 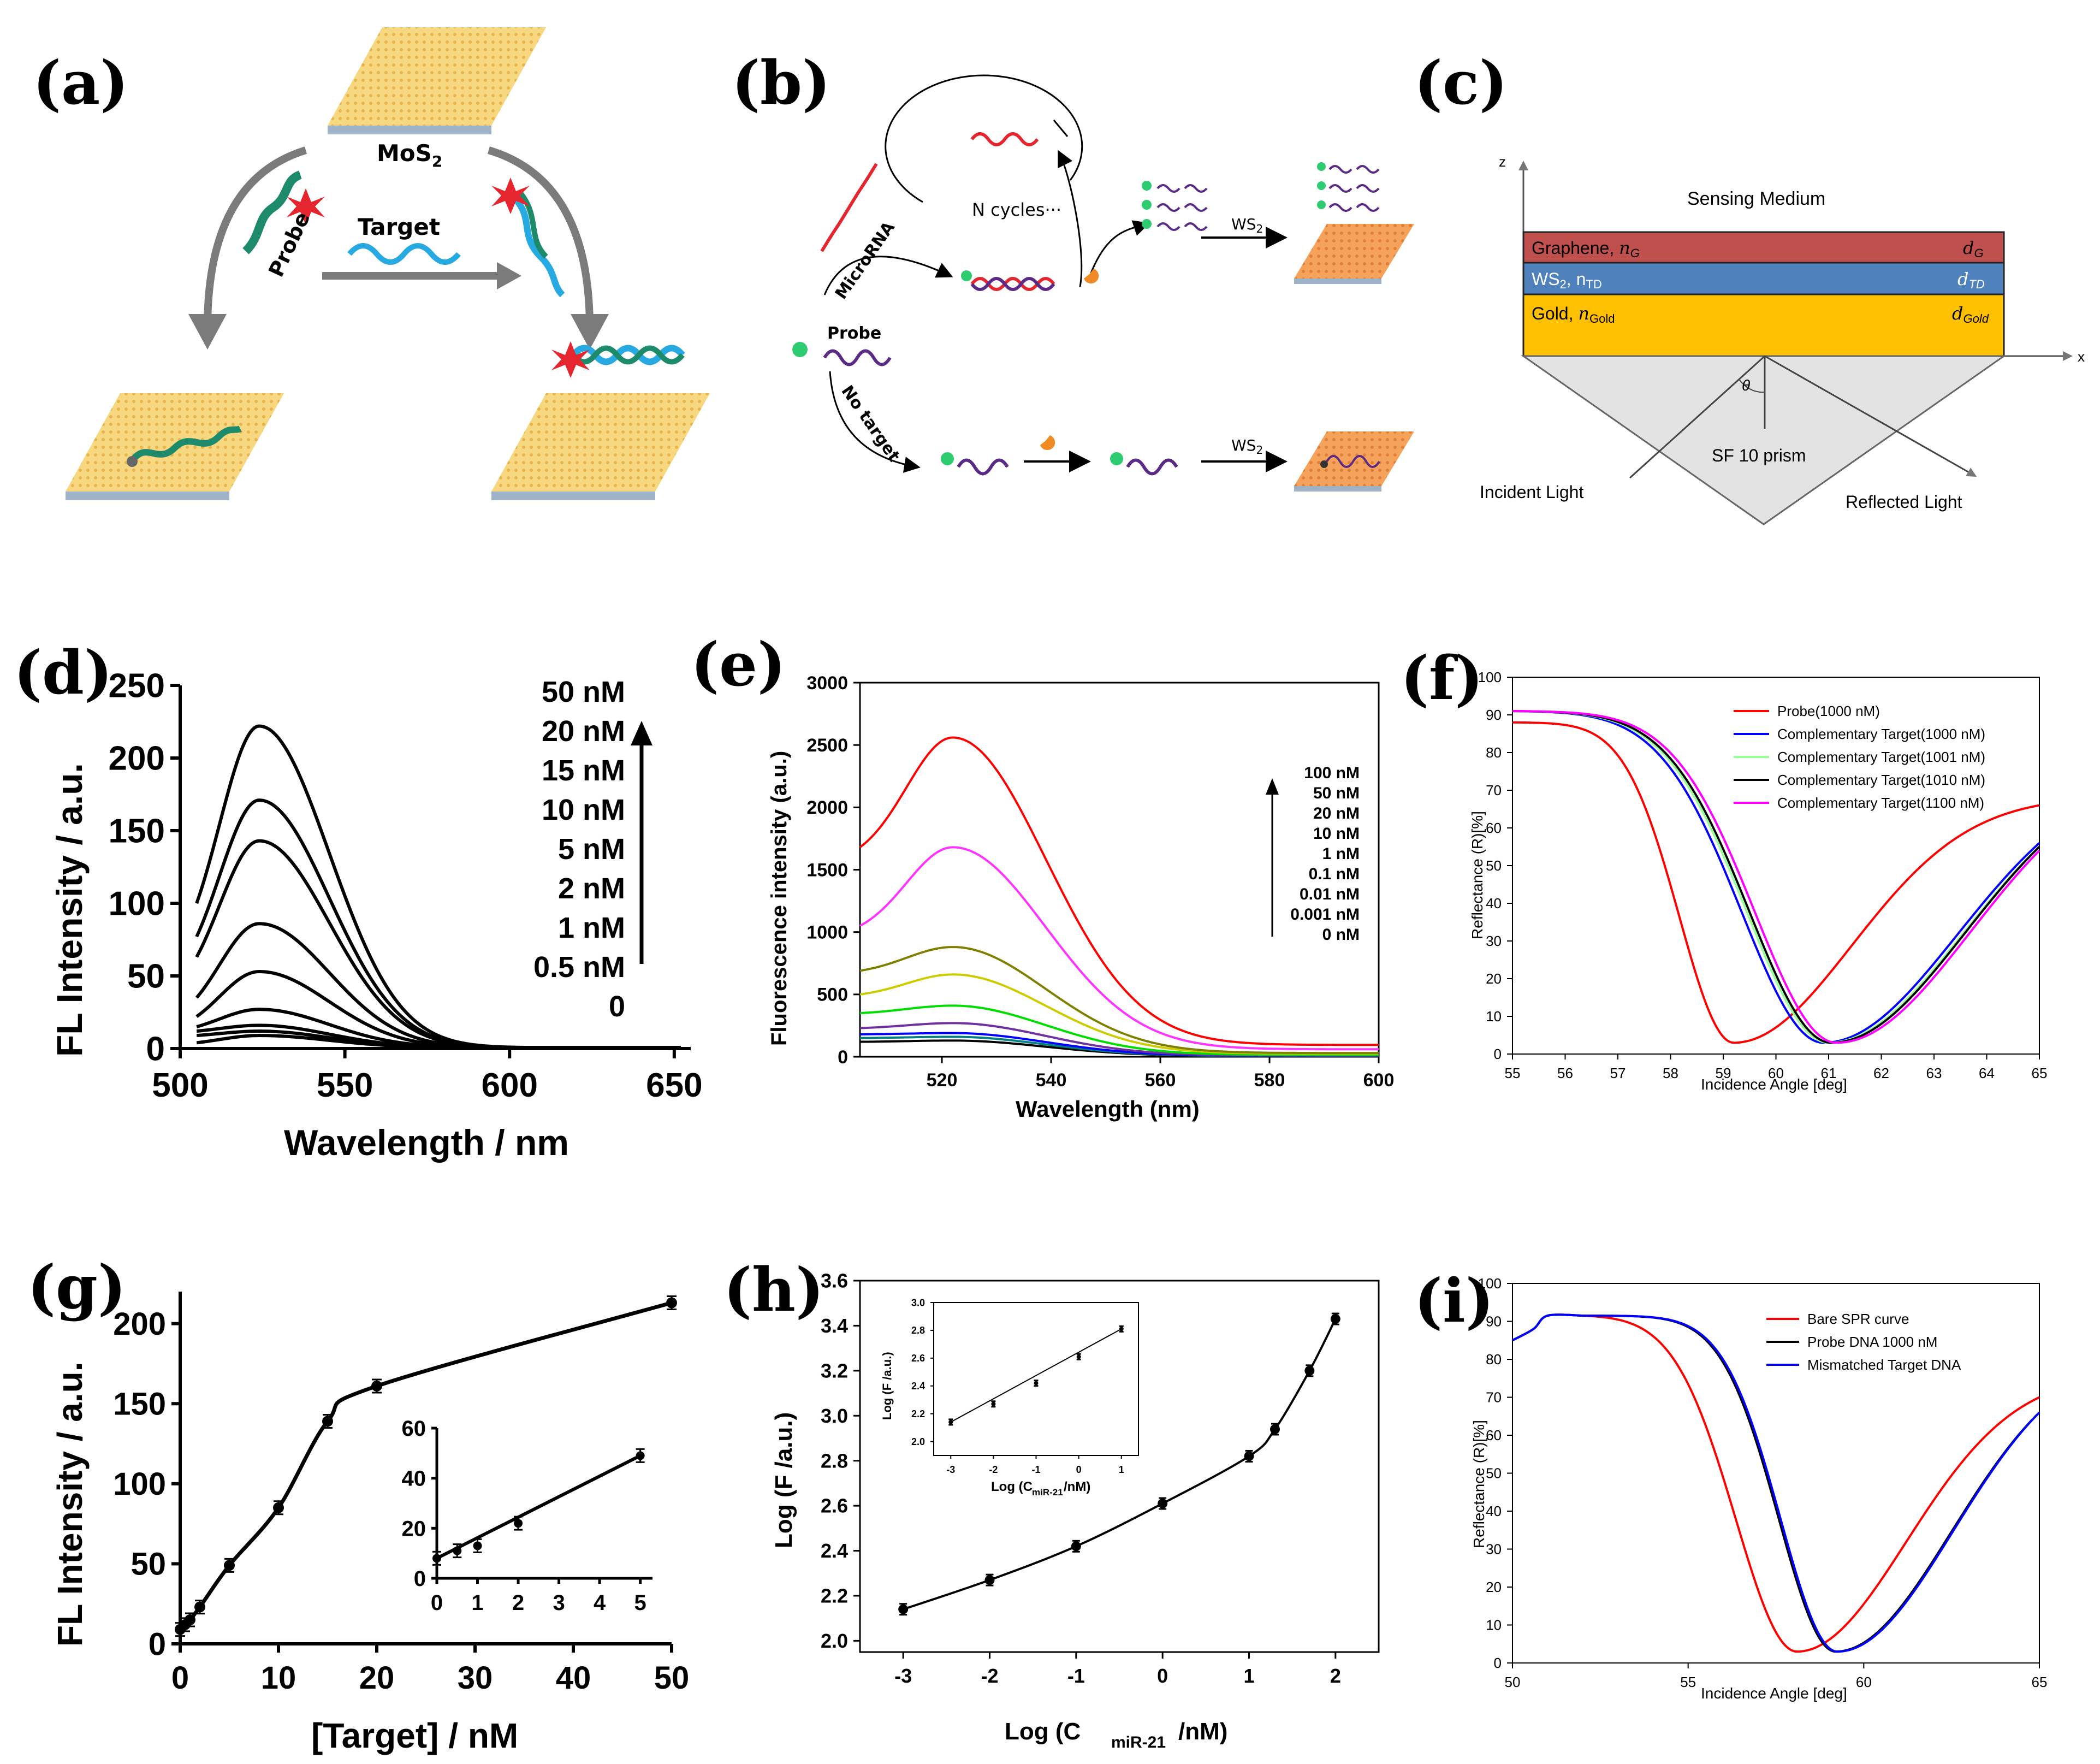 What do you see at coordinates (1881, 1073) in the screenshot?
I see `f-x-tick-label: 62` at bounding box center [1881, 1073].